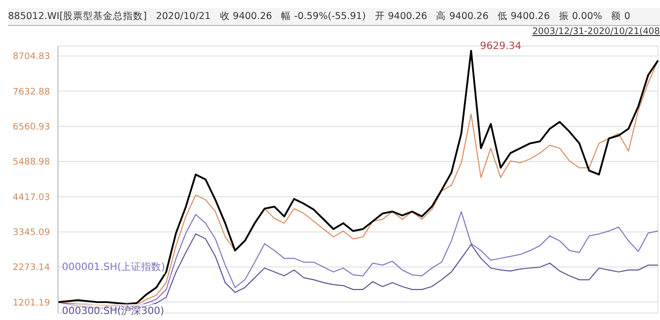 This screenshot has width=660, height=320. Describe the element at coordinates (501, 46) in the screenshot. I see `annotation: 9629.34` at that location.